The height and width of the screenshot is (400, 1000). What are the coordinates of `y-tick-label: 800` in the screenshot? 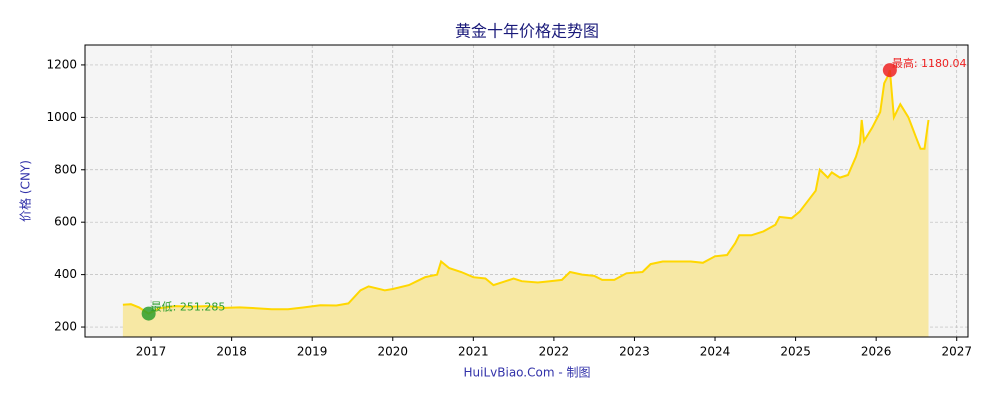 It's located at (65, 169).